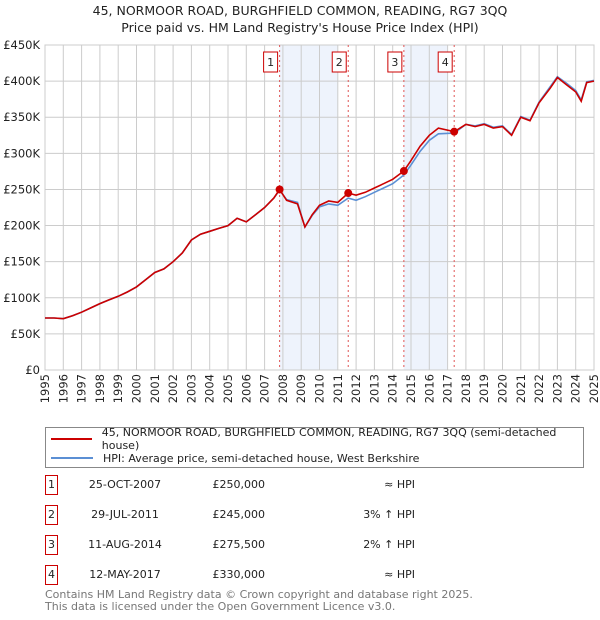 This screenshot has width=600, height=620. What do you see at coordinates (125, 514) in the screenshot?
I see `transaction-date: 29-JUL-2011` at bounding box center [125, 514].